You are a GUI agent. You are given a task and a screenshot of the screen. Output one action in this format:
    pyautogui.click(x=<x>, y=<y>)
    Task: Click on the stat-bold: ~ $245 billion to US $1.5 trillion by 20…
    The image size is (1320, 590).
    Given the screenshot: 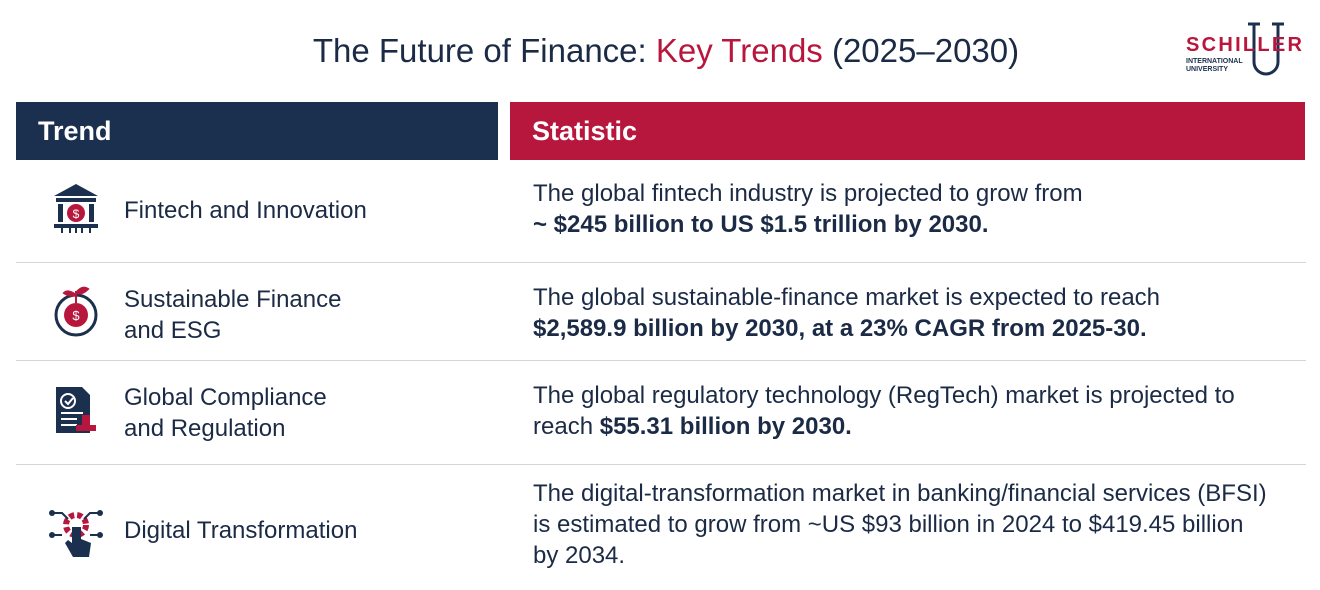 What is the action you would take?
    pyautogui.click(x=761, y=224)
    